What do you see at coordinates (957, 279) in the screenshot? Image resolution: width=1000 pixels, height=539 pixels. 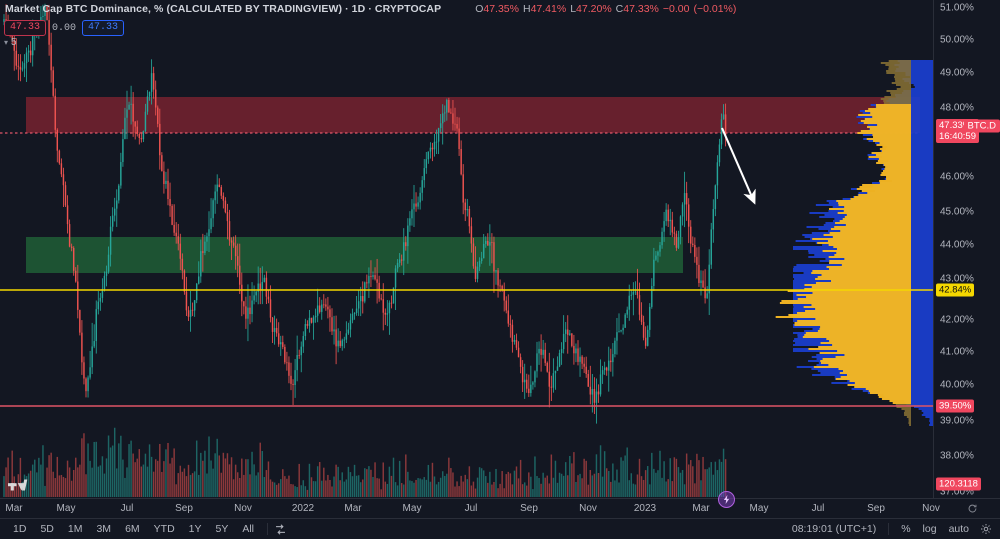 I see `price-tick: 43.00%` at bounding box center [957, 279].